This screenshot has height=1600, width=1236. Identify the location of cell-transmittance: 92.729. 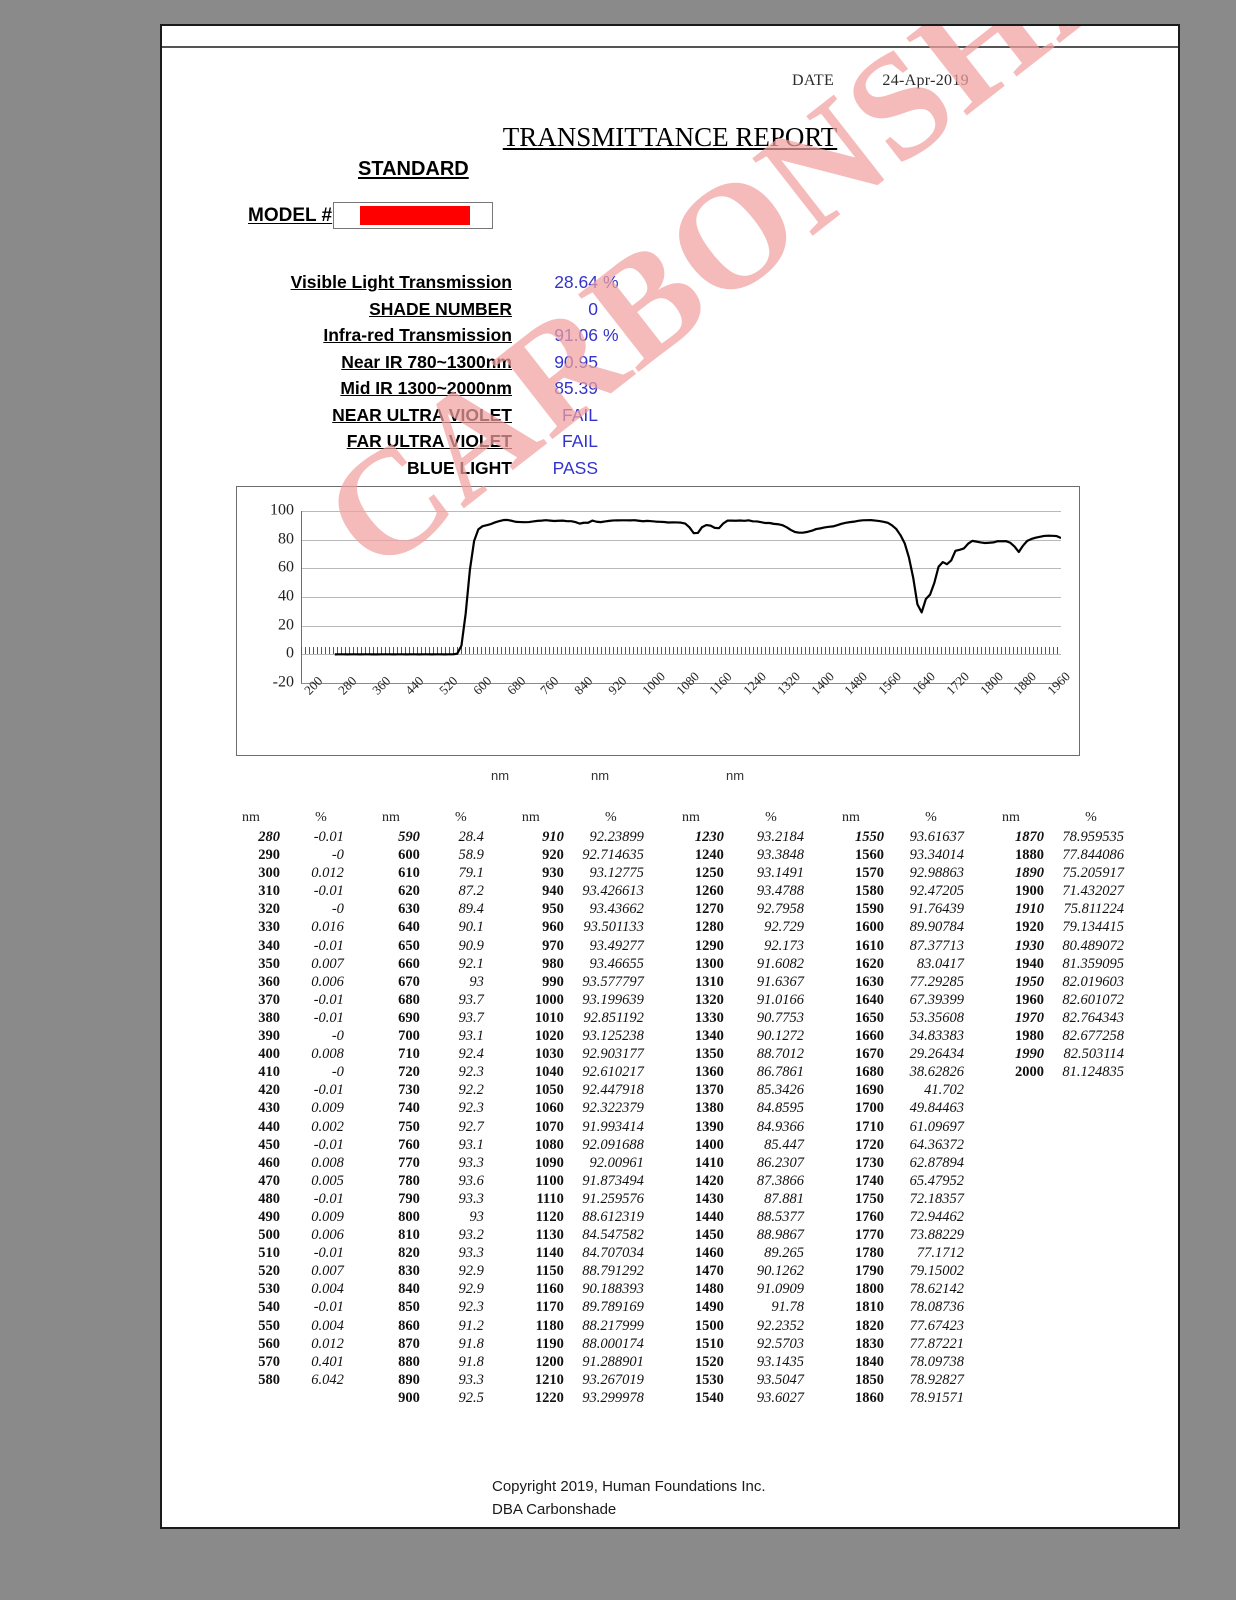
(784, 927).